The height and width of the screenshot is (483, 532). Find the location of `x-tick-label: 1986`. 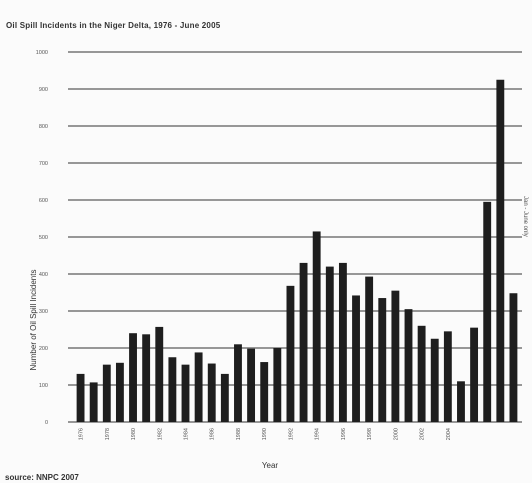

x-tick-label: 1986 is located at coordinates (213, 434).